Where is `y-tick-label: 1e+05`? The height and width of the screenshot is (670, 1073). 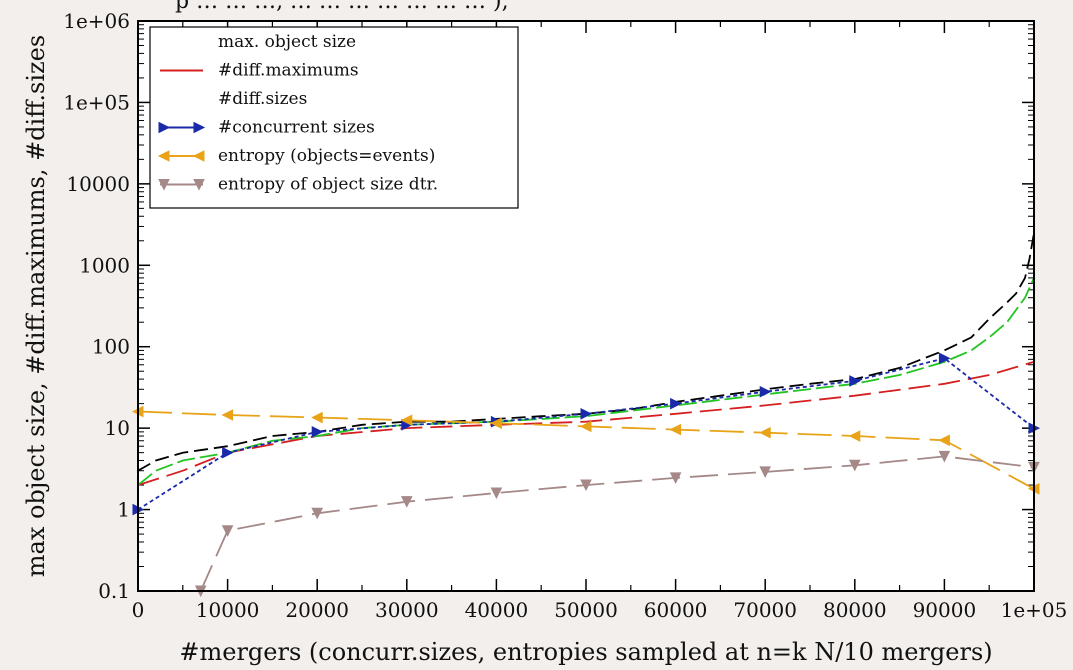 y-tick-label: 1e+05 is located at coordinates (96, 102).